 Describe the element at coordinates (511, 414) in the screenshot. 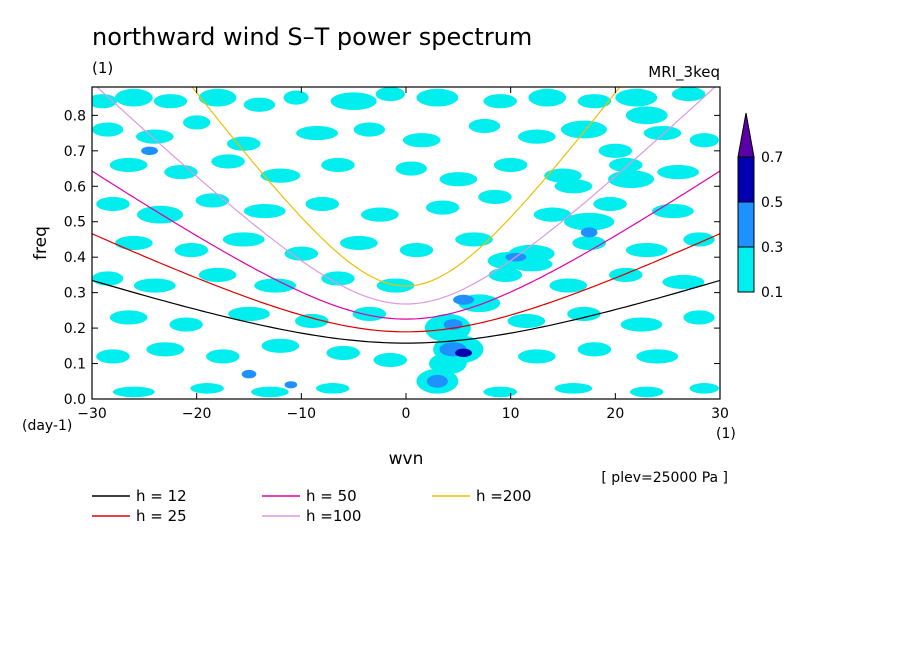

I see `x-tick-label: 10` at that location.